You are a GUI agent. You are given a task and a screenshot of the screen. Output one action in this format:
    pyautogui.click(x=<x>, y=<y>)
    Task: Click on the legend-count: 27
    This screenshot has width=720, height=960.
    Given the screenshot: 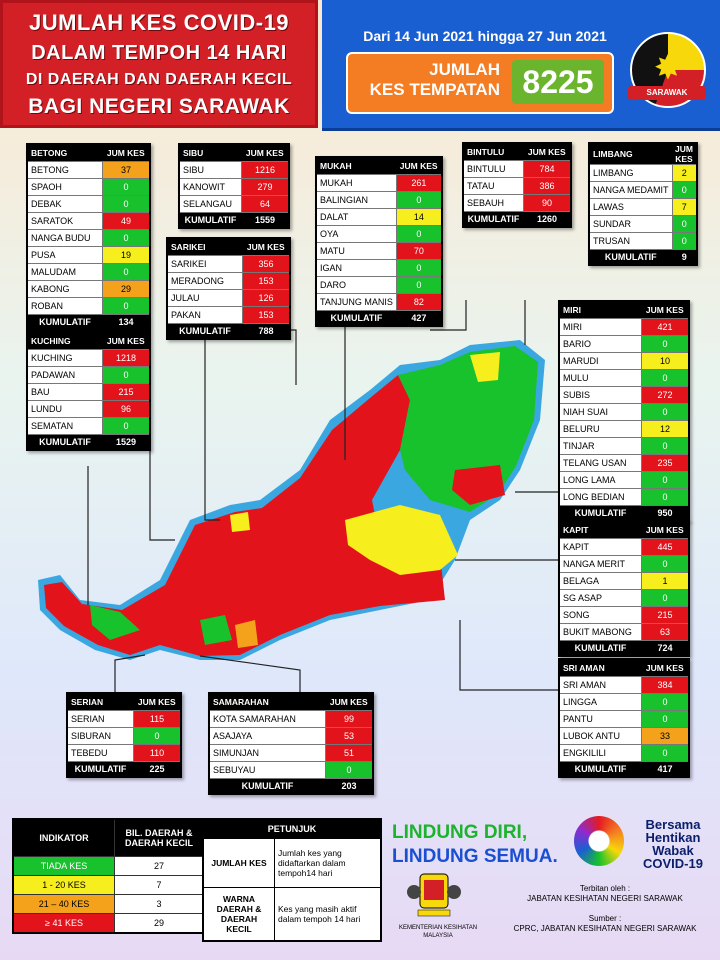 What is the action you would take?
    pyautogui.click(x=159, y=866)
    